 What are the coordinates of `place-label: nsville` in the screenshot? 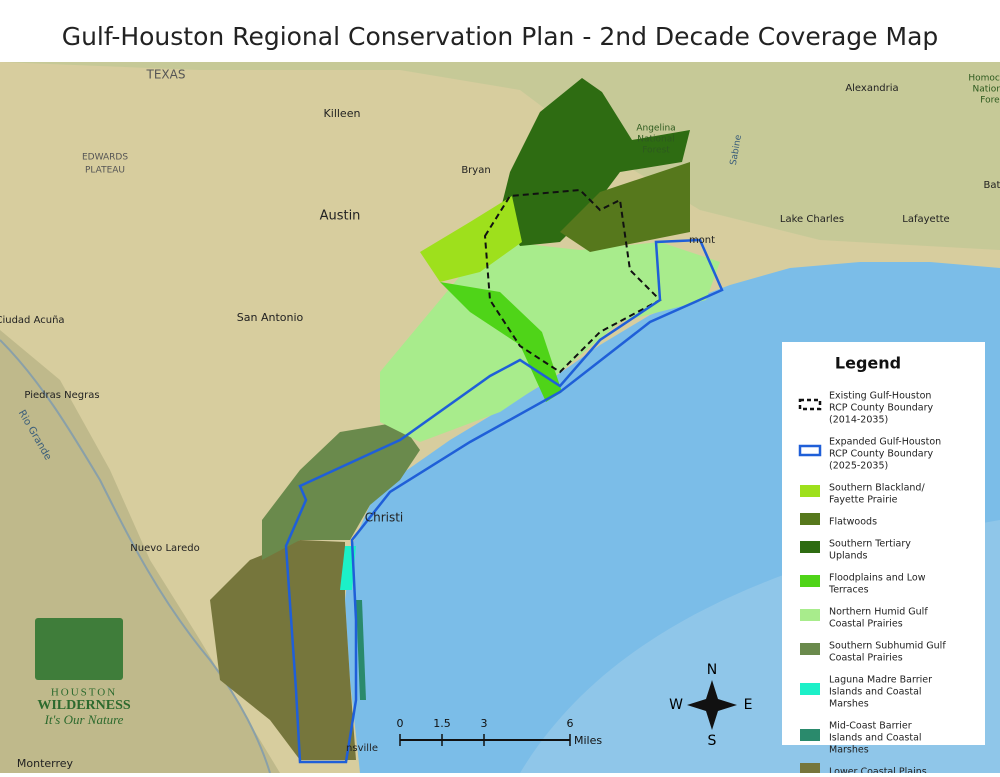 It's located at (362, 748).